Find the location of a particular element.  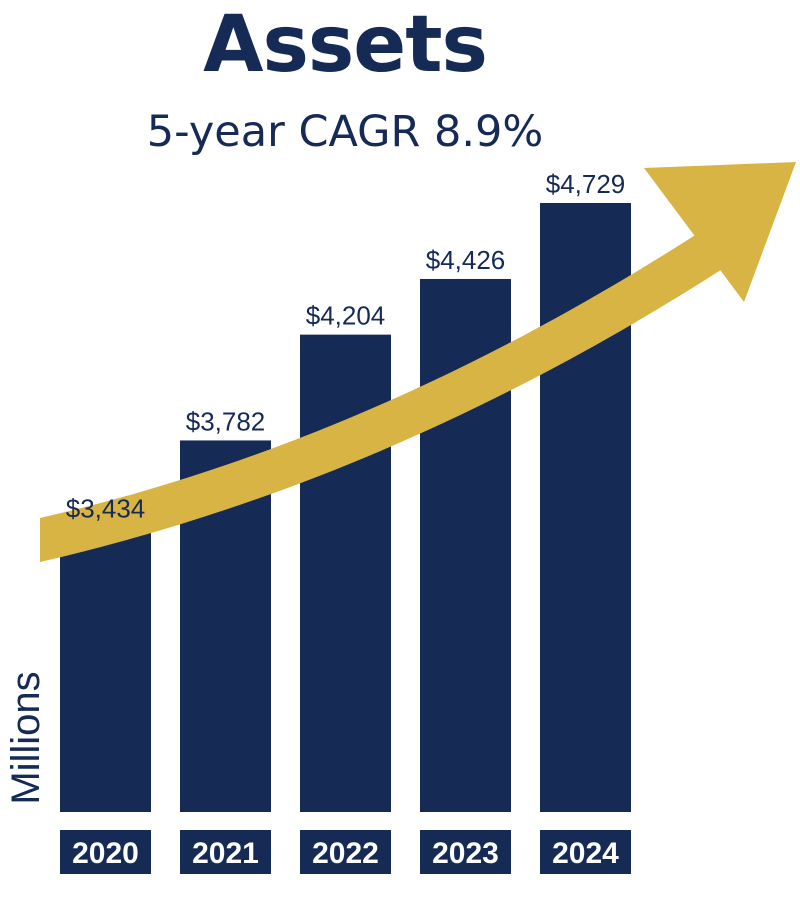

chart-title: Assets is located at coordinates (345, 45).